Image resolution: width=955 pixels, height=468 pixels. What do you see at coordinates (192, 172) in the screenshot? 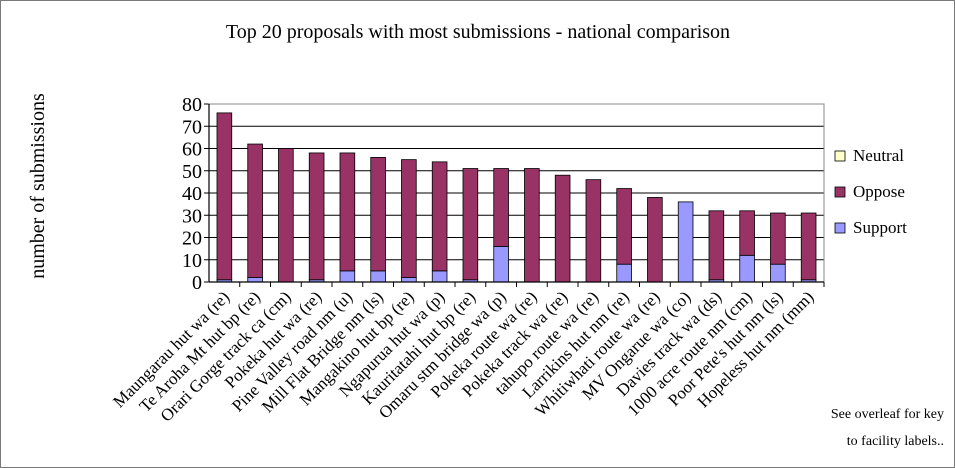
I see `y-tick-label: 50` at bounding box center [192, 172].